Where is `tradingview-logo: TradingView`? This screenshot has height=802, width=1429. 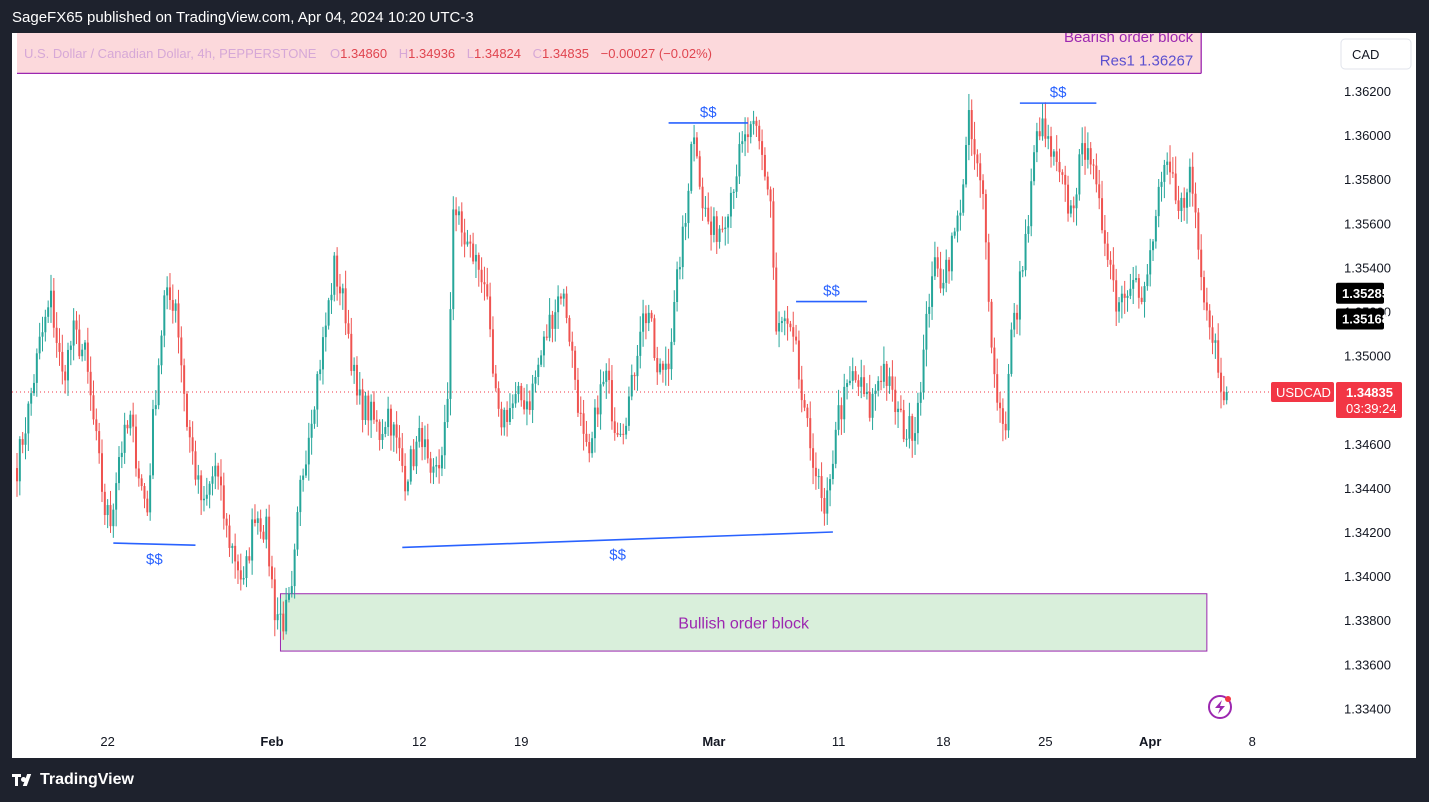 tradingview-logo: TradingView is located at coordinates (73, 780).